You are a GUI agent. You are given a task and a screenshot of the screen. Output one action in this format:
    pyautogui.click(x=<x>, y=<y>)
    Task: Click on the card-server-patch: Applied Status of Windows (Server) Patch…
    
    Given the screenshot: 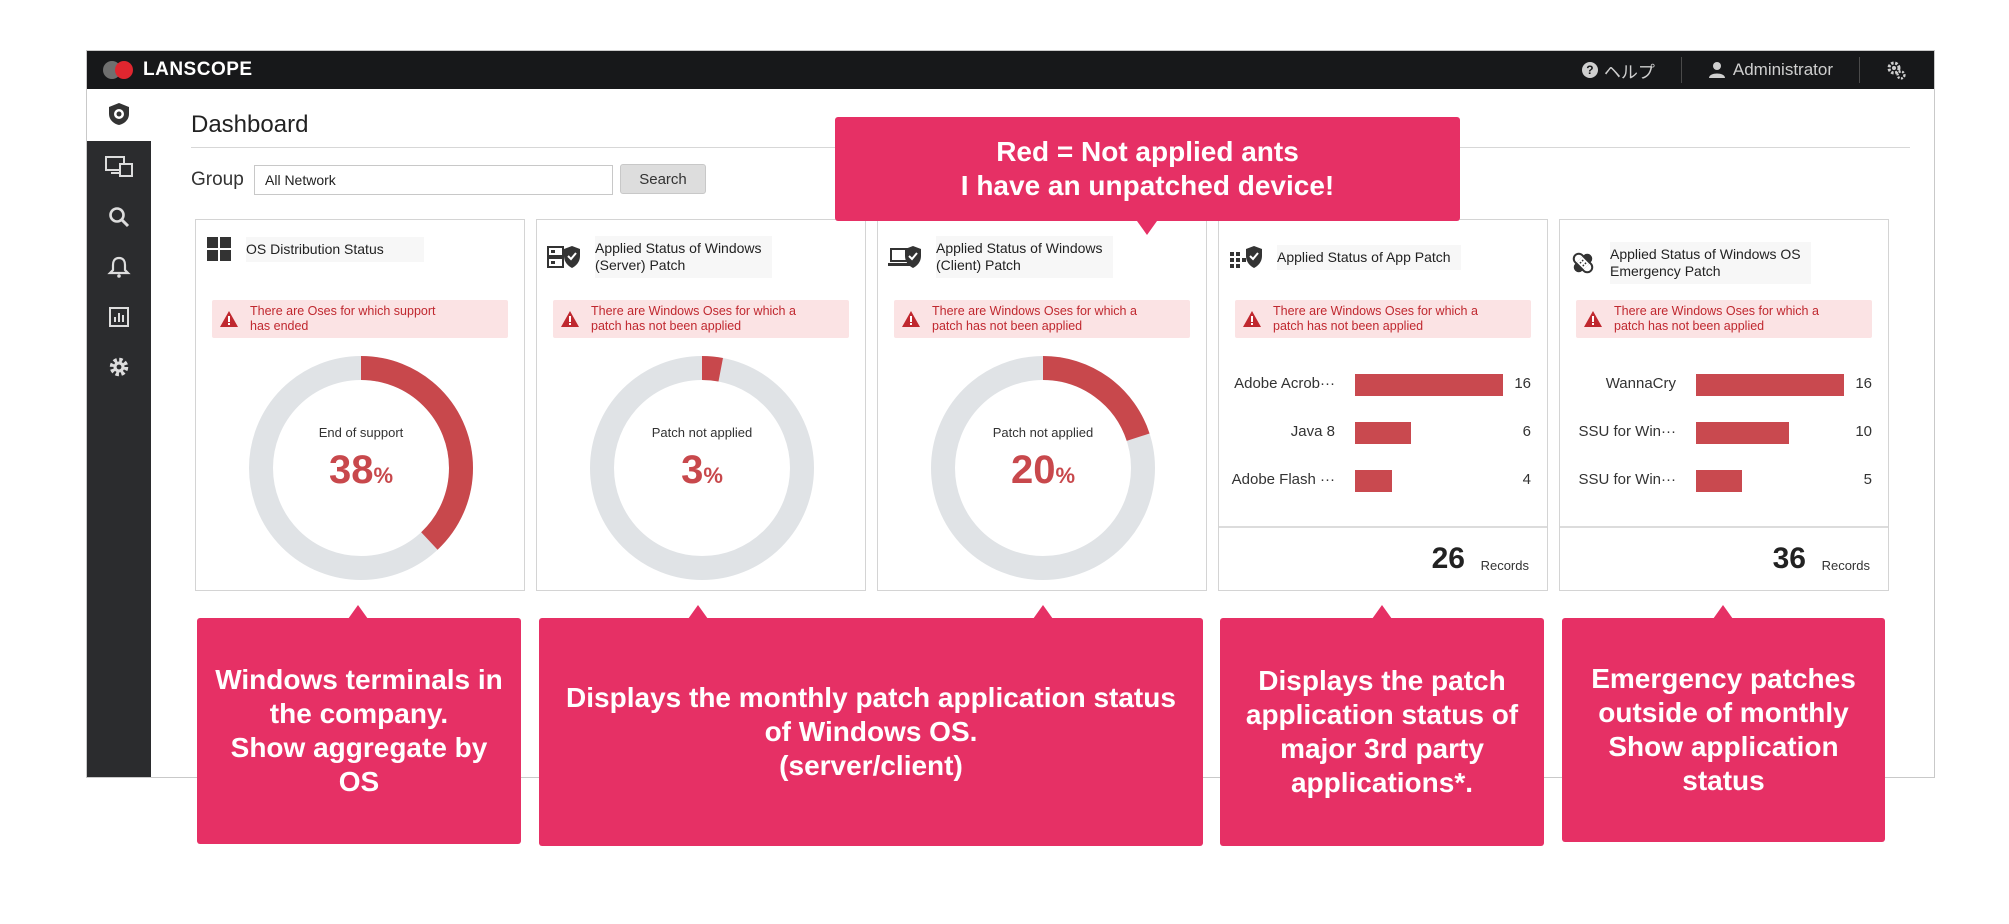 What is the action you would take?
    pyautogui.click(x=701, y=405)
    